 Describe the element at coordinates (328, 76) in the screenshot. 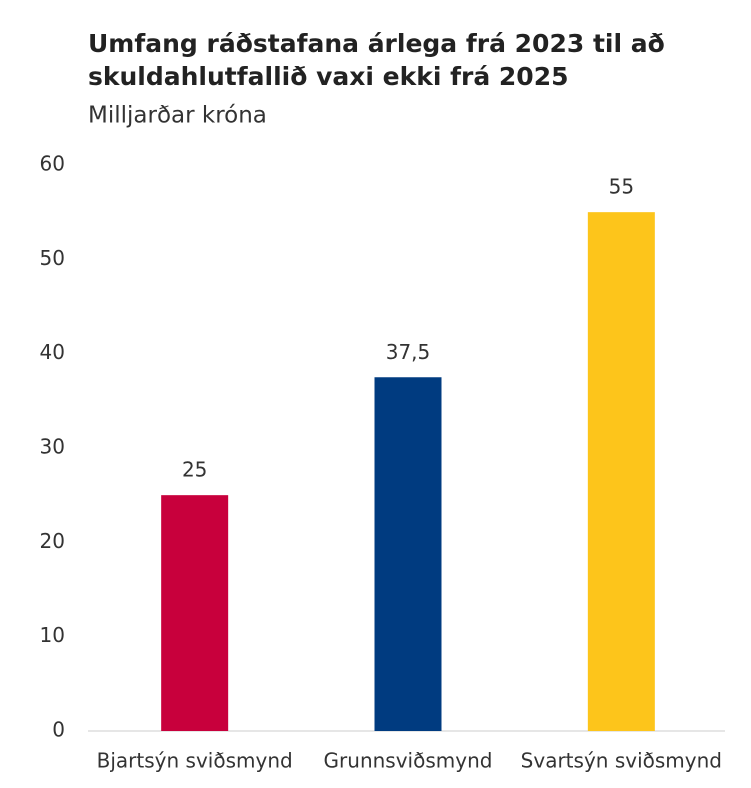

I see `chart-title: skuldahlutfallið vaxi ekki frá 2025` at that location.